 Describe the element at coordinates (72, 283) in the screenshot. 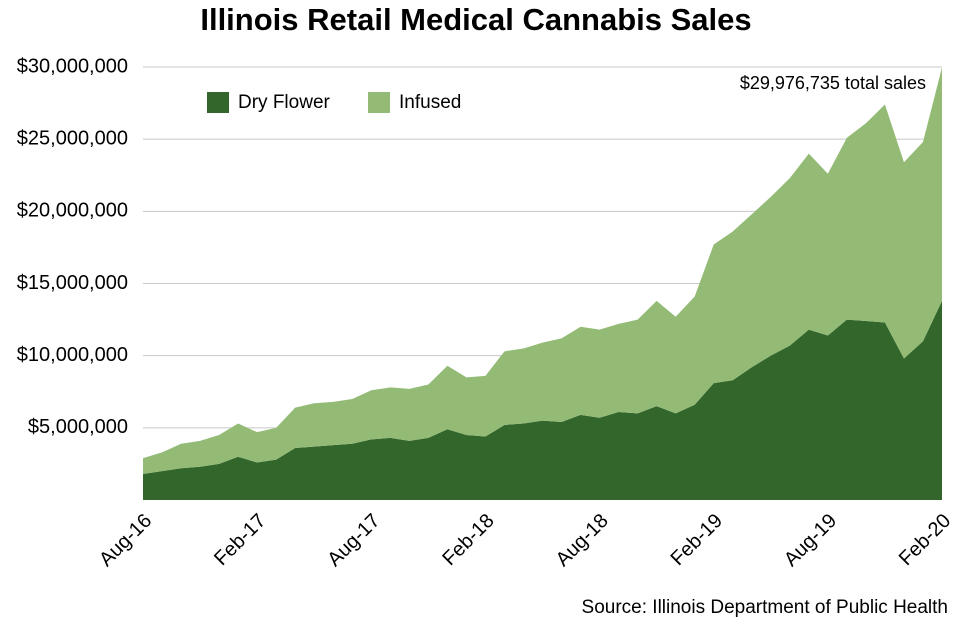

I see `y-tick-label: $15,000,000` at that location.